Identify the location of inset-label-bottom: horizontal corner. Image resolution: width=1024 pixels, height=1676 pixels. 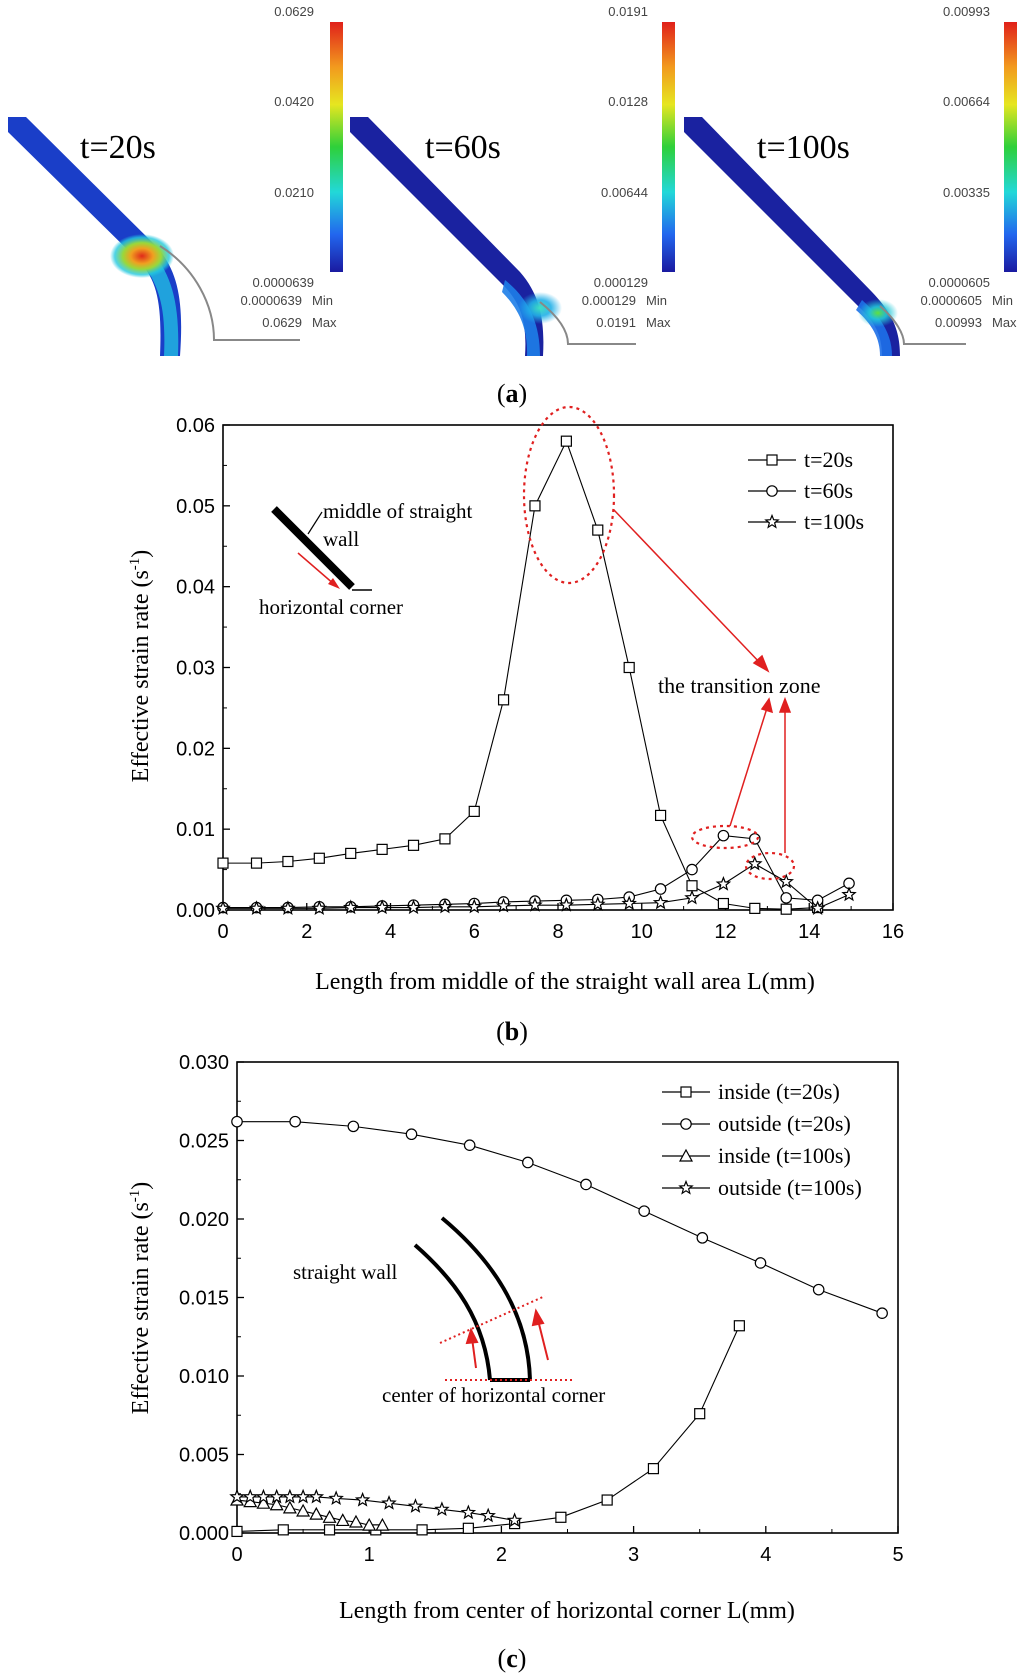
(331, 607).